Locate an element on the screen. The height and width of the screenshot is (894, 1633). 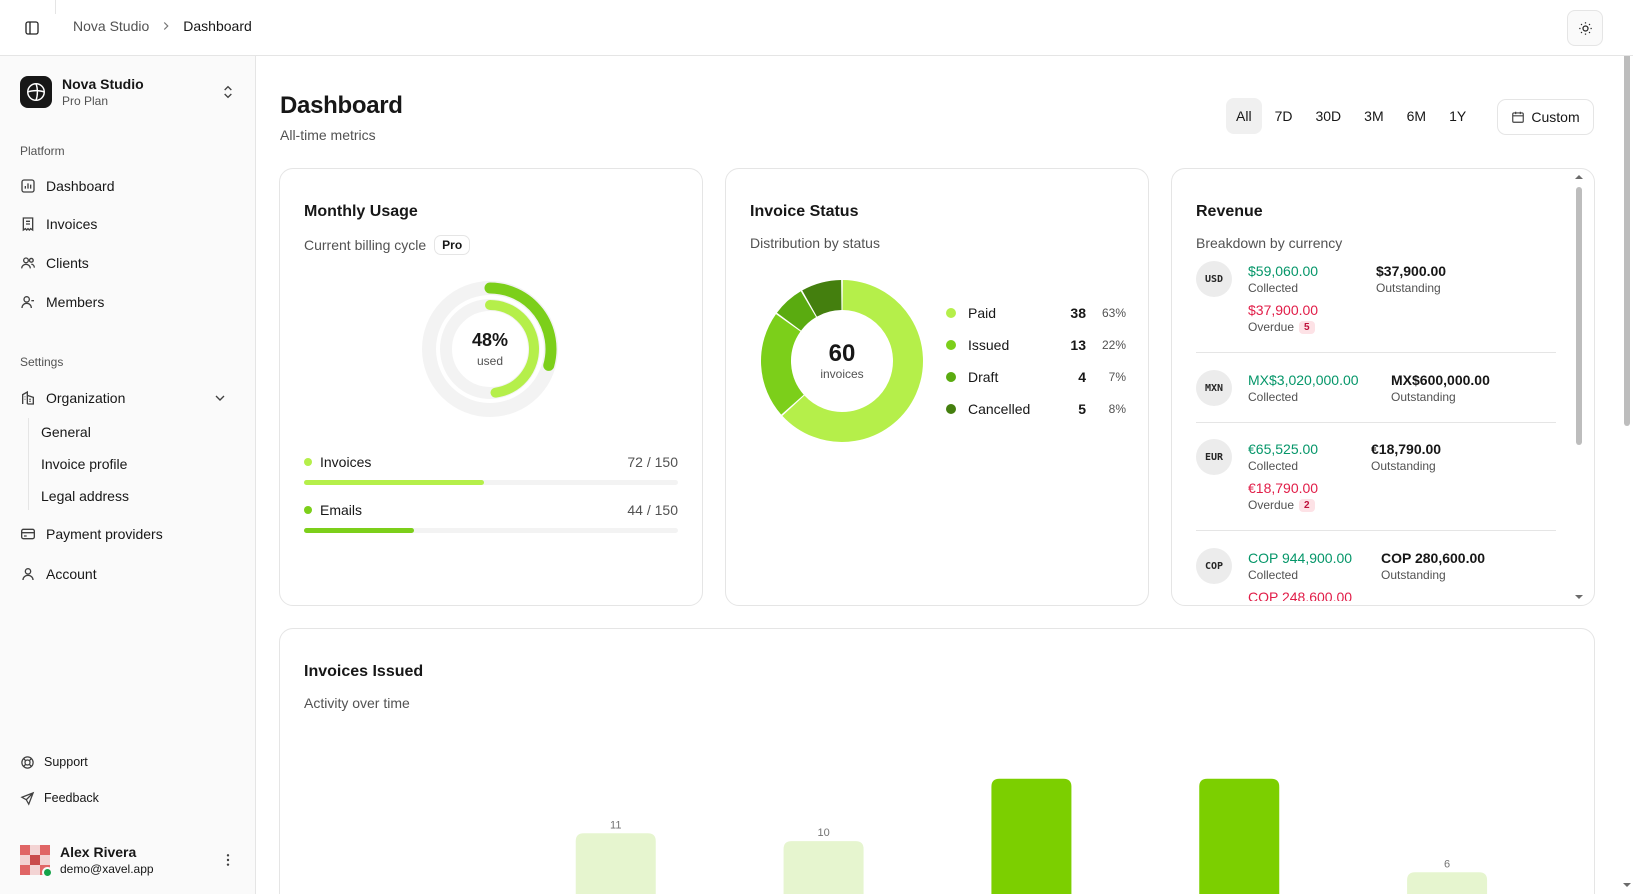
overdue-amount: COP 248,600.00 is located at coordinates (1300, 595).